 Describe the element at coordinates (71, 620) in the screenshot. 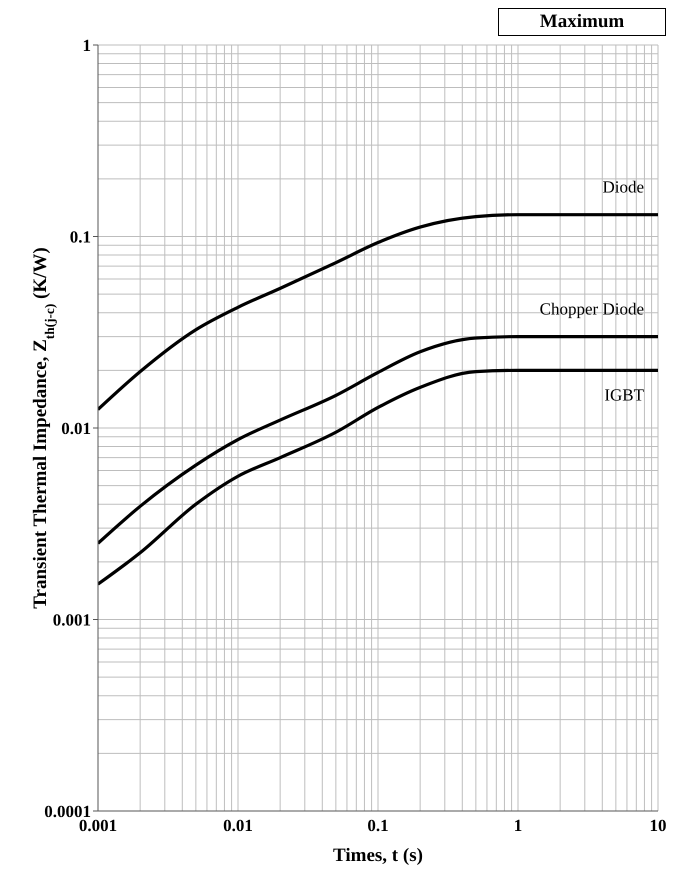

I see `y-tick-label: 0.001` at that location.